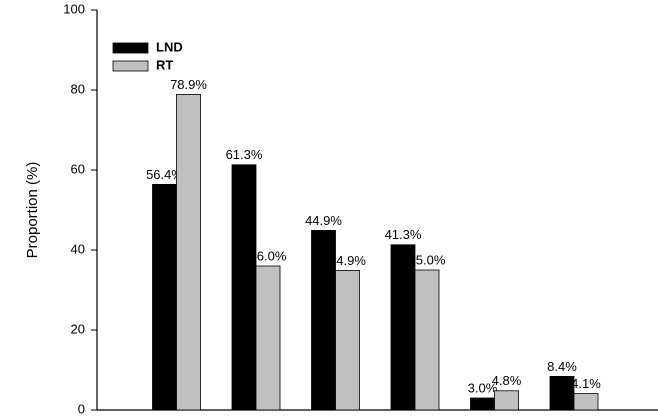 This screenshot has width=658, height=419. I want to click on value-label: 78.9%, so click(188, 84).